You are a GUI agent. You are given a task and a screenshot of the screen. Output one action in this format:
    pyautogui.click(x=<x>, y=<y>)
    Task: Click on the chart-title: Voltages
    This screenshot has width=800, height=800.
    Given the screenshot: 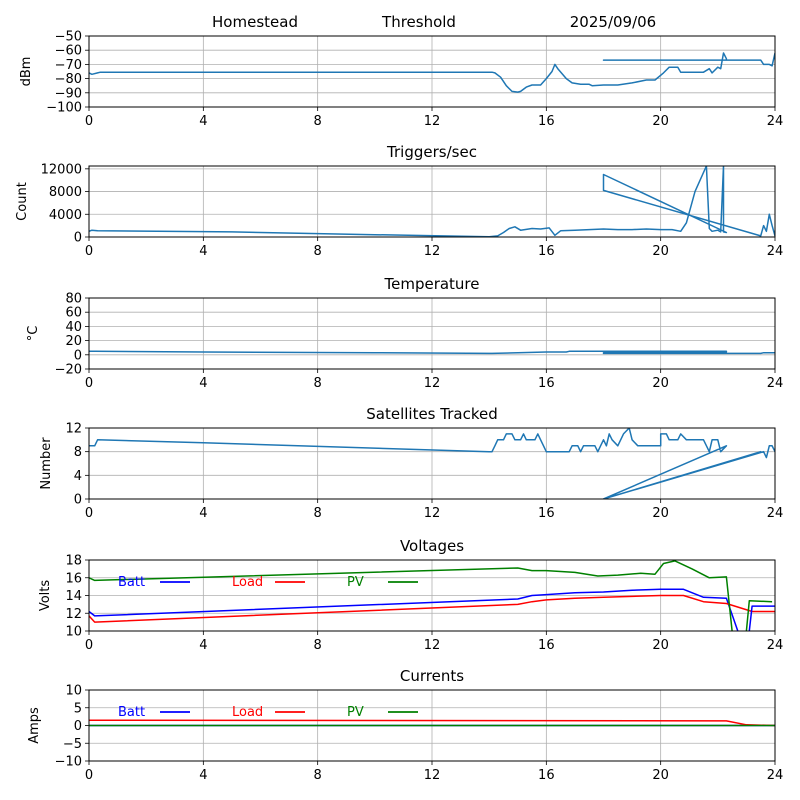 What is the action you would take?
    pyautogui.click(x=432, y=546)
    